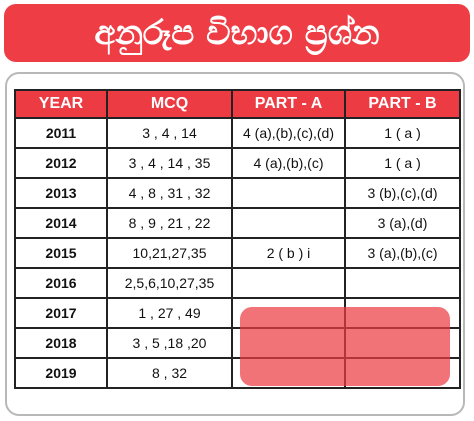 This screenshot has width=474, height=421. I want to click on column-header-year: YEAR, so click(61, 104).